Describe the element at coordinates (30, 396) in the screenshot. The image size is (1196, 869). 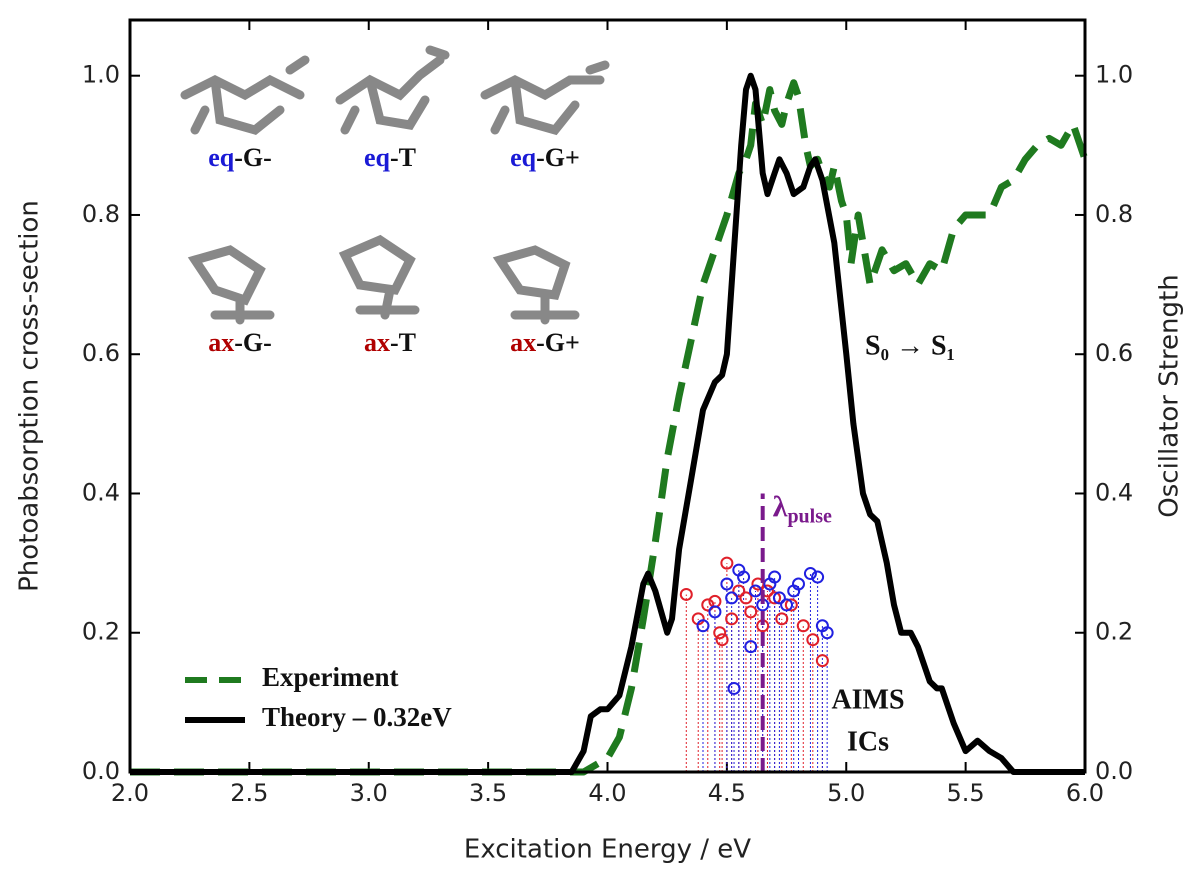
I see `y-axis-label: Photoabsorption cross-section` at that location.